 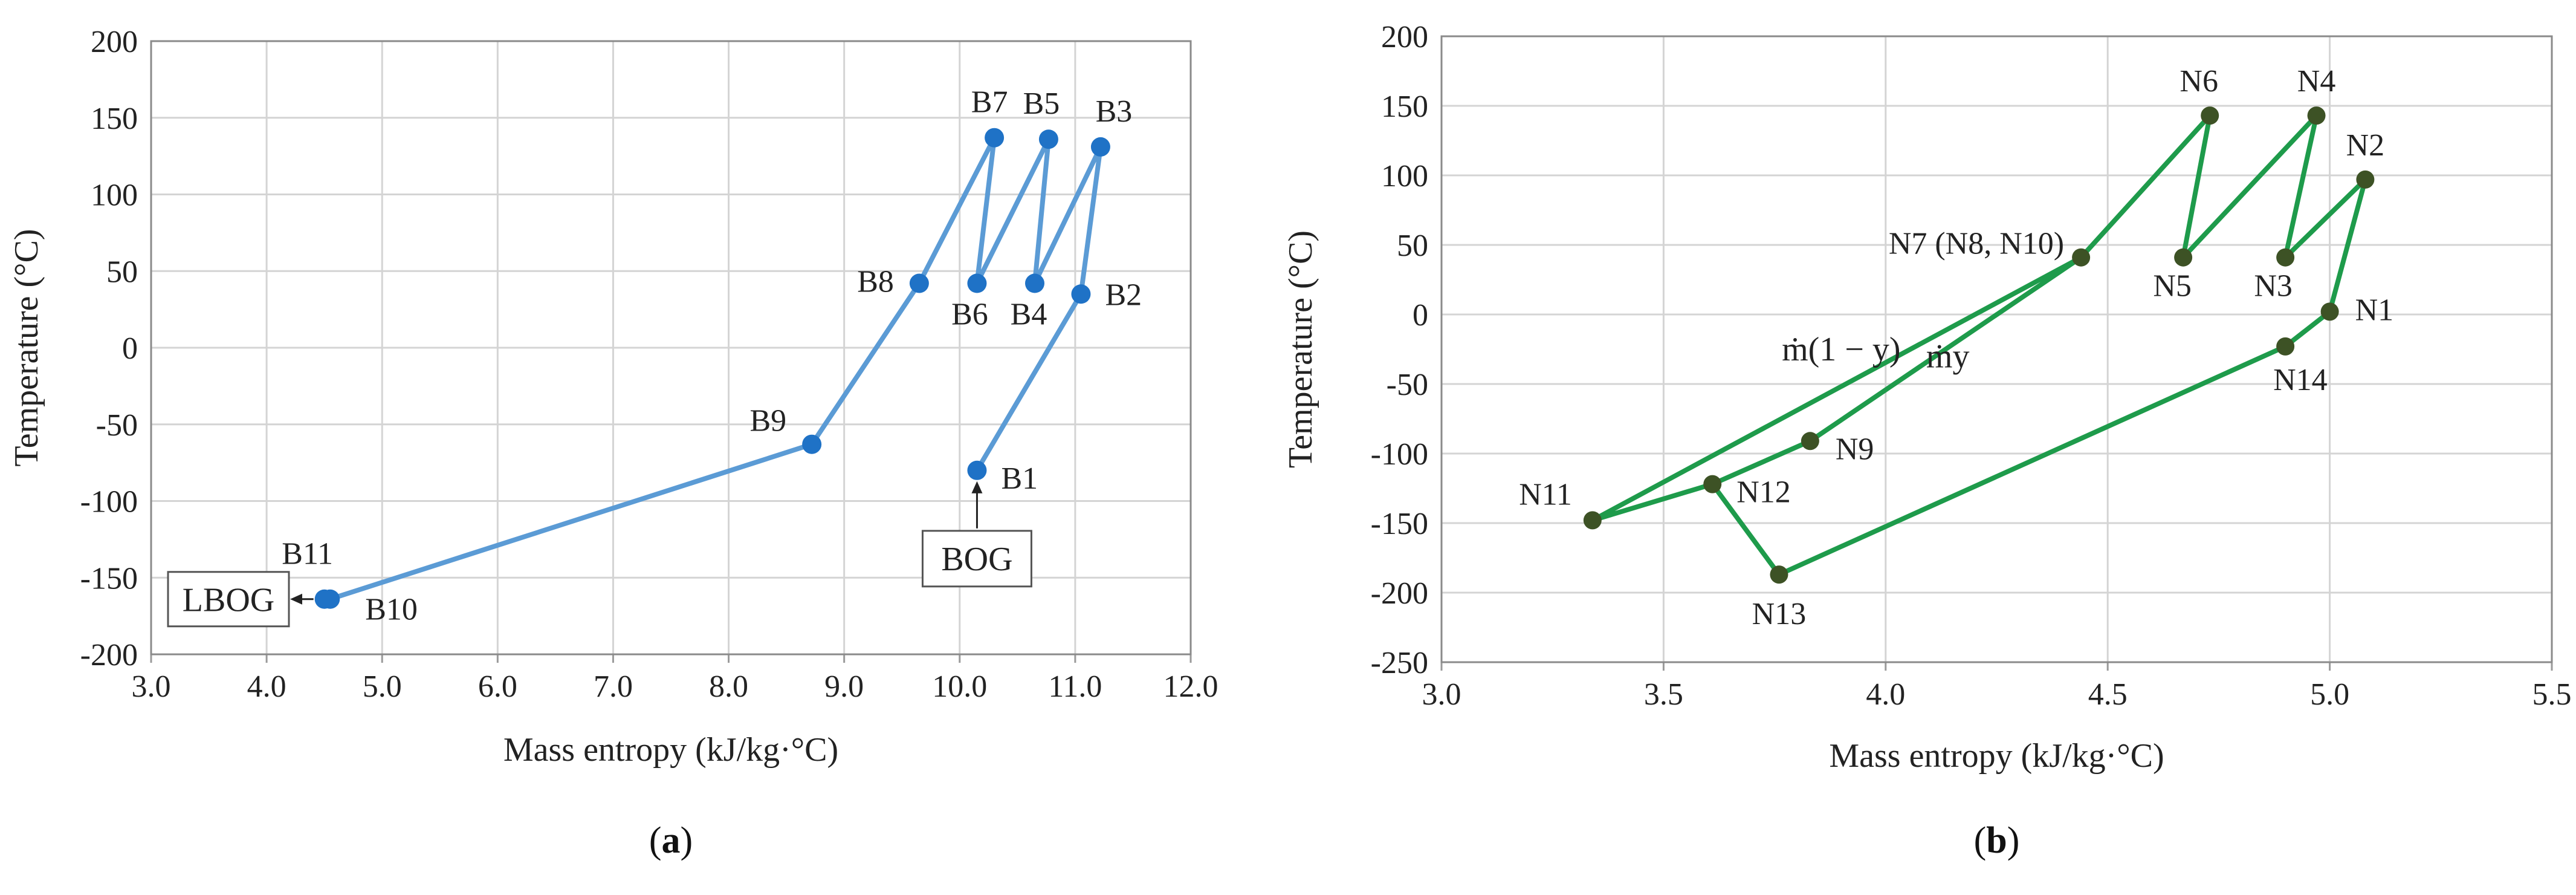 I want to click on x-tick-label: 10.0, so click(x=959, y=686).